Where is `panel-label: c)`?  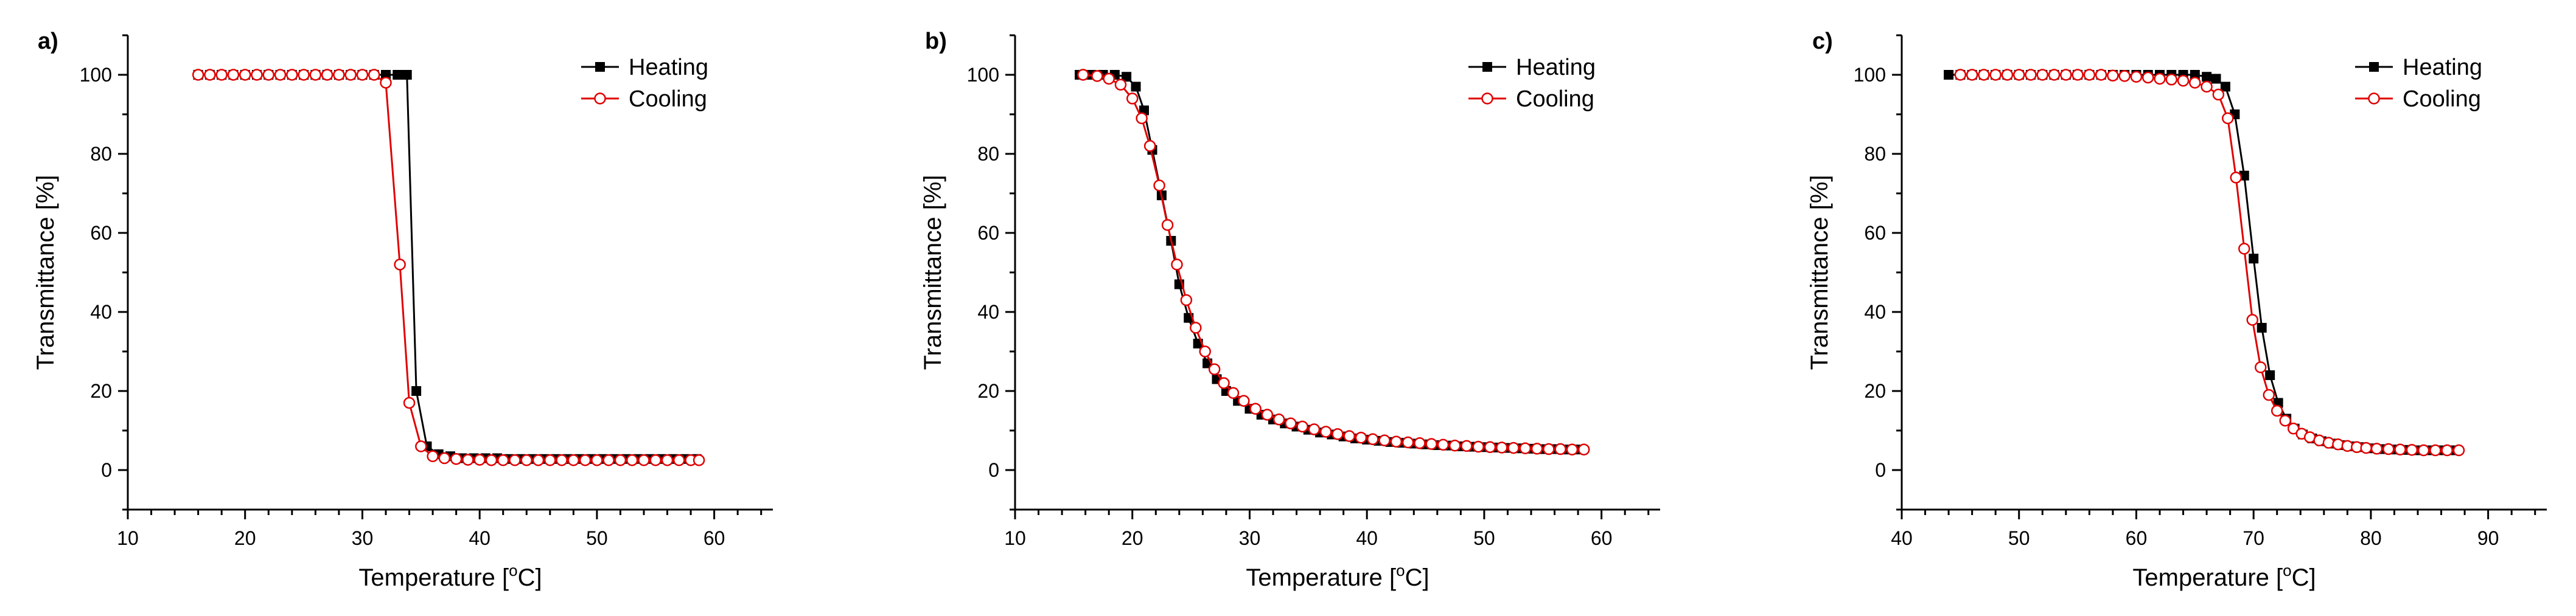
panel-label: c) is located at coordinates (1822, 41).